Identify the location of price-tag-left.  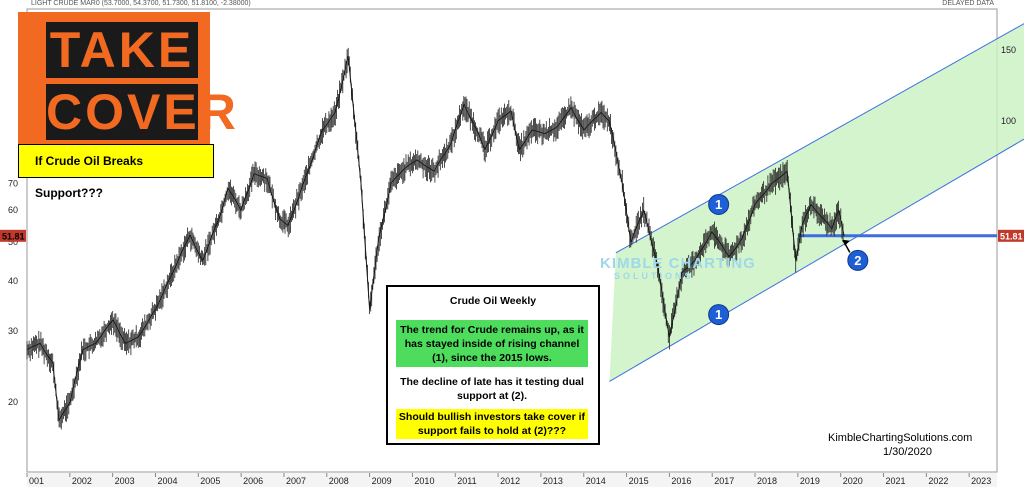
(13, 235).